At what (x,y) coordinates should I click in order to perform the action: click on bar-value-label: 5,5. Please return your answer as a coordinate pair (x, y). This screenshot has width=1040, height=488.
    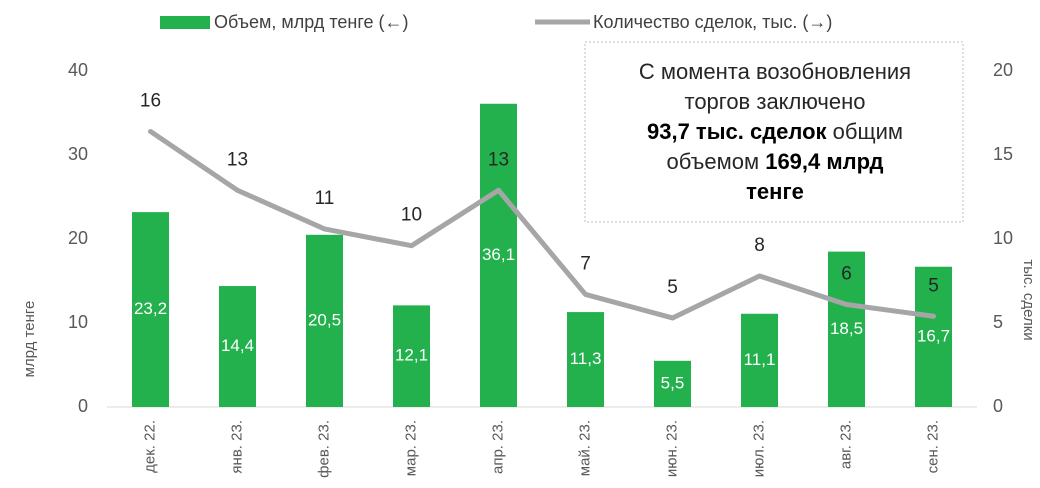
    Looking at the image, I should click on (673, 382).